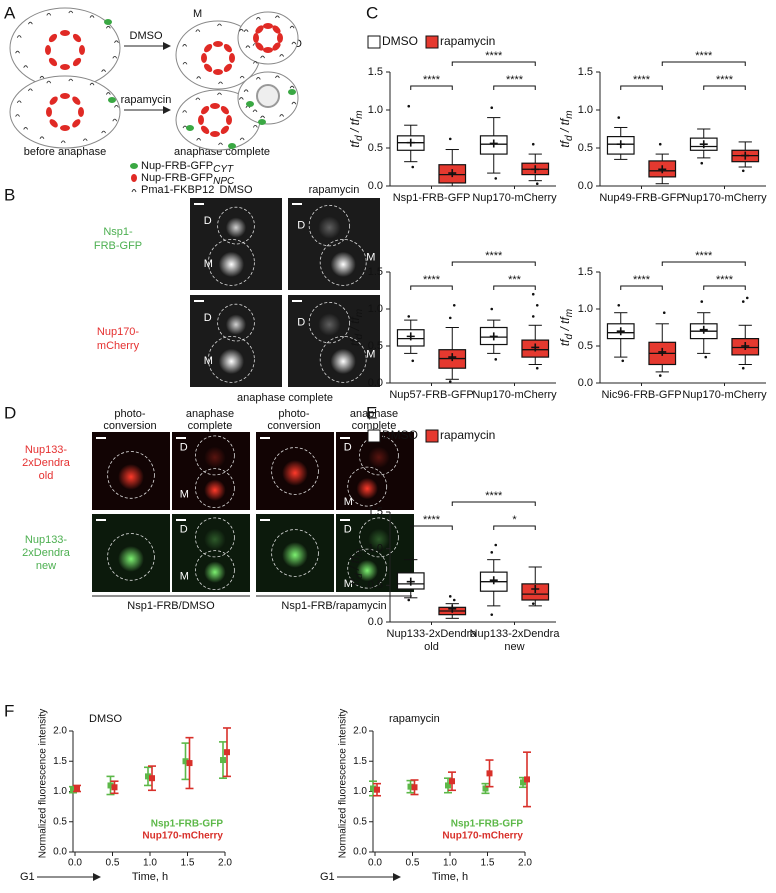 The height and width of the screenshot is (893, 776). What do you see at coordinates (46, 566) in the screenshot?
I see `row-label: new` at bounding box center [46, 566].